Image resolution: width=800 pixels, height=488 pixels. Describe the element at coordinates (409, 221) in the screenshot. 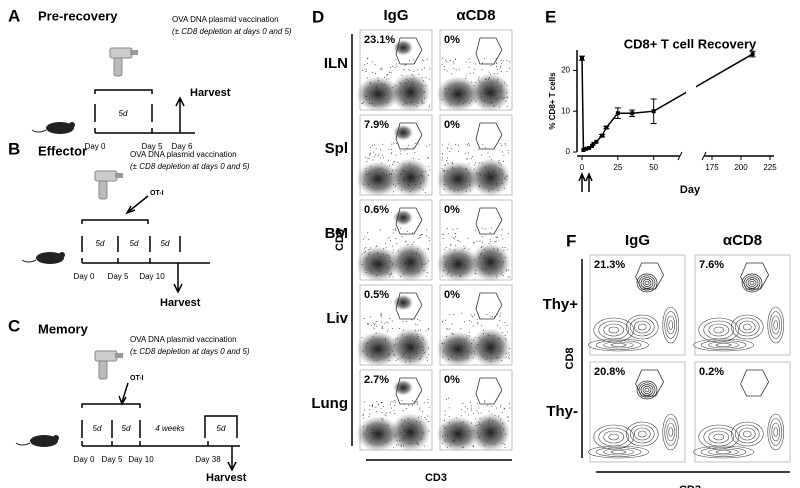

I see `gate` at that location.